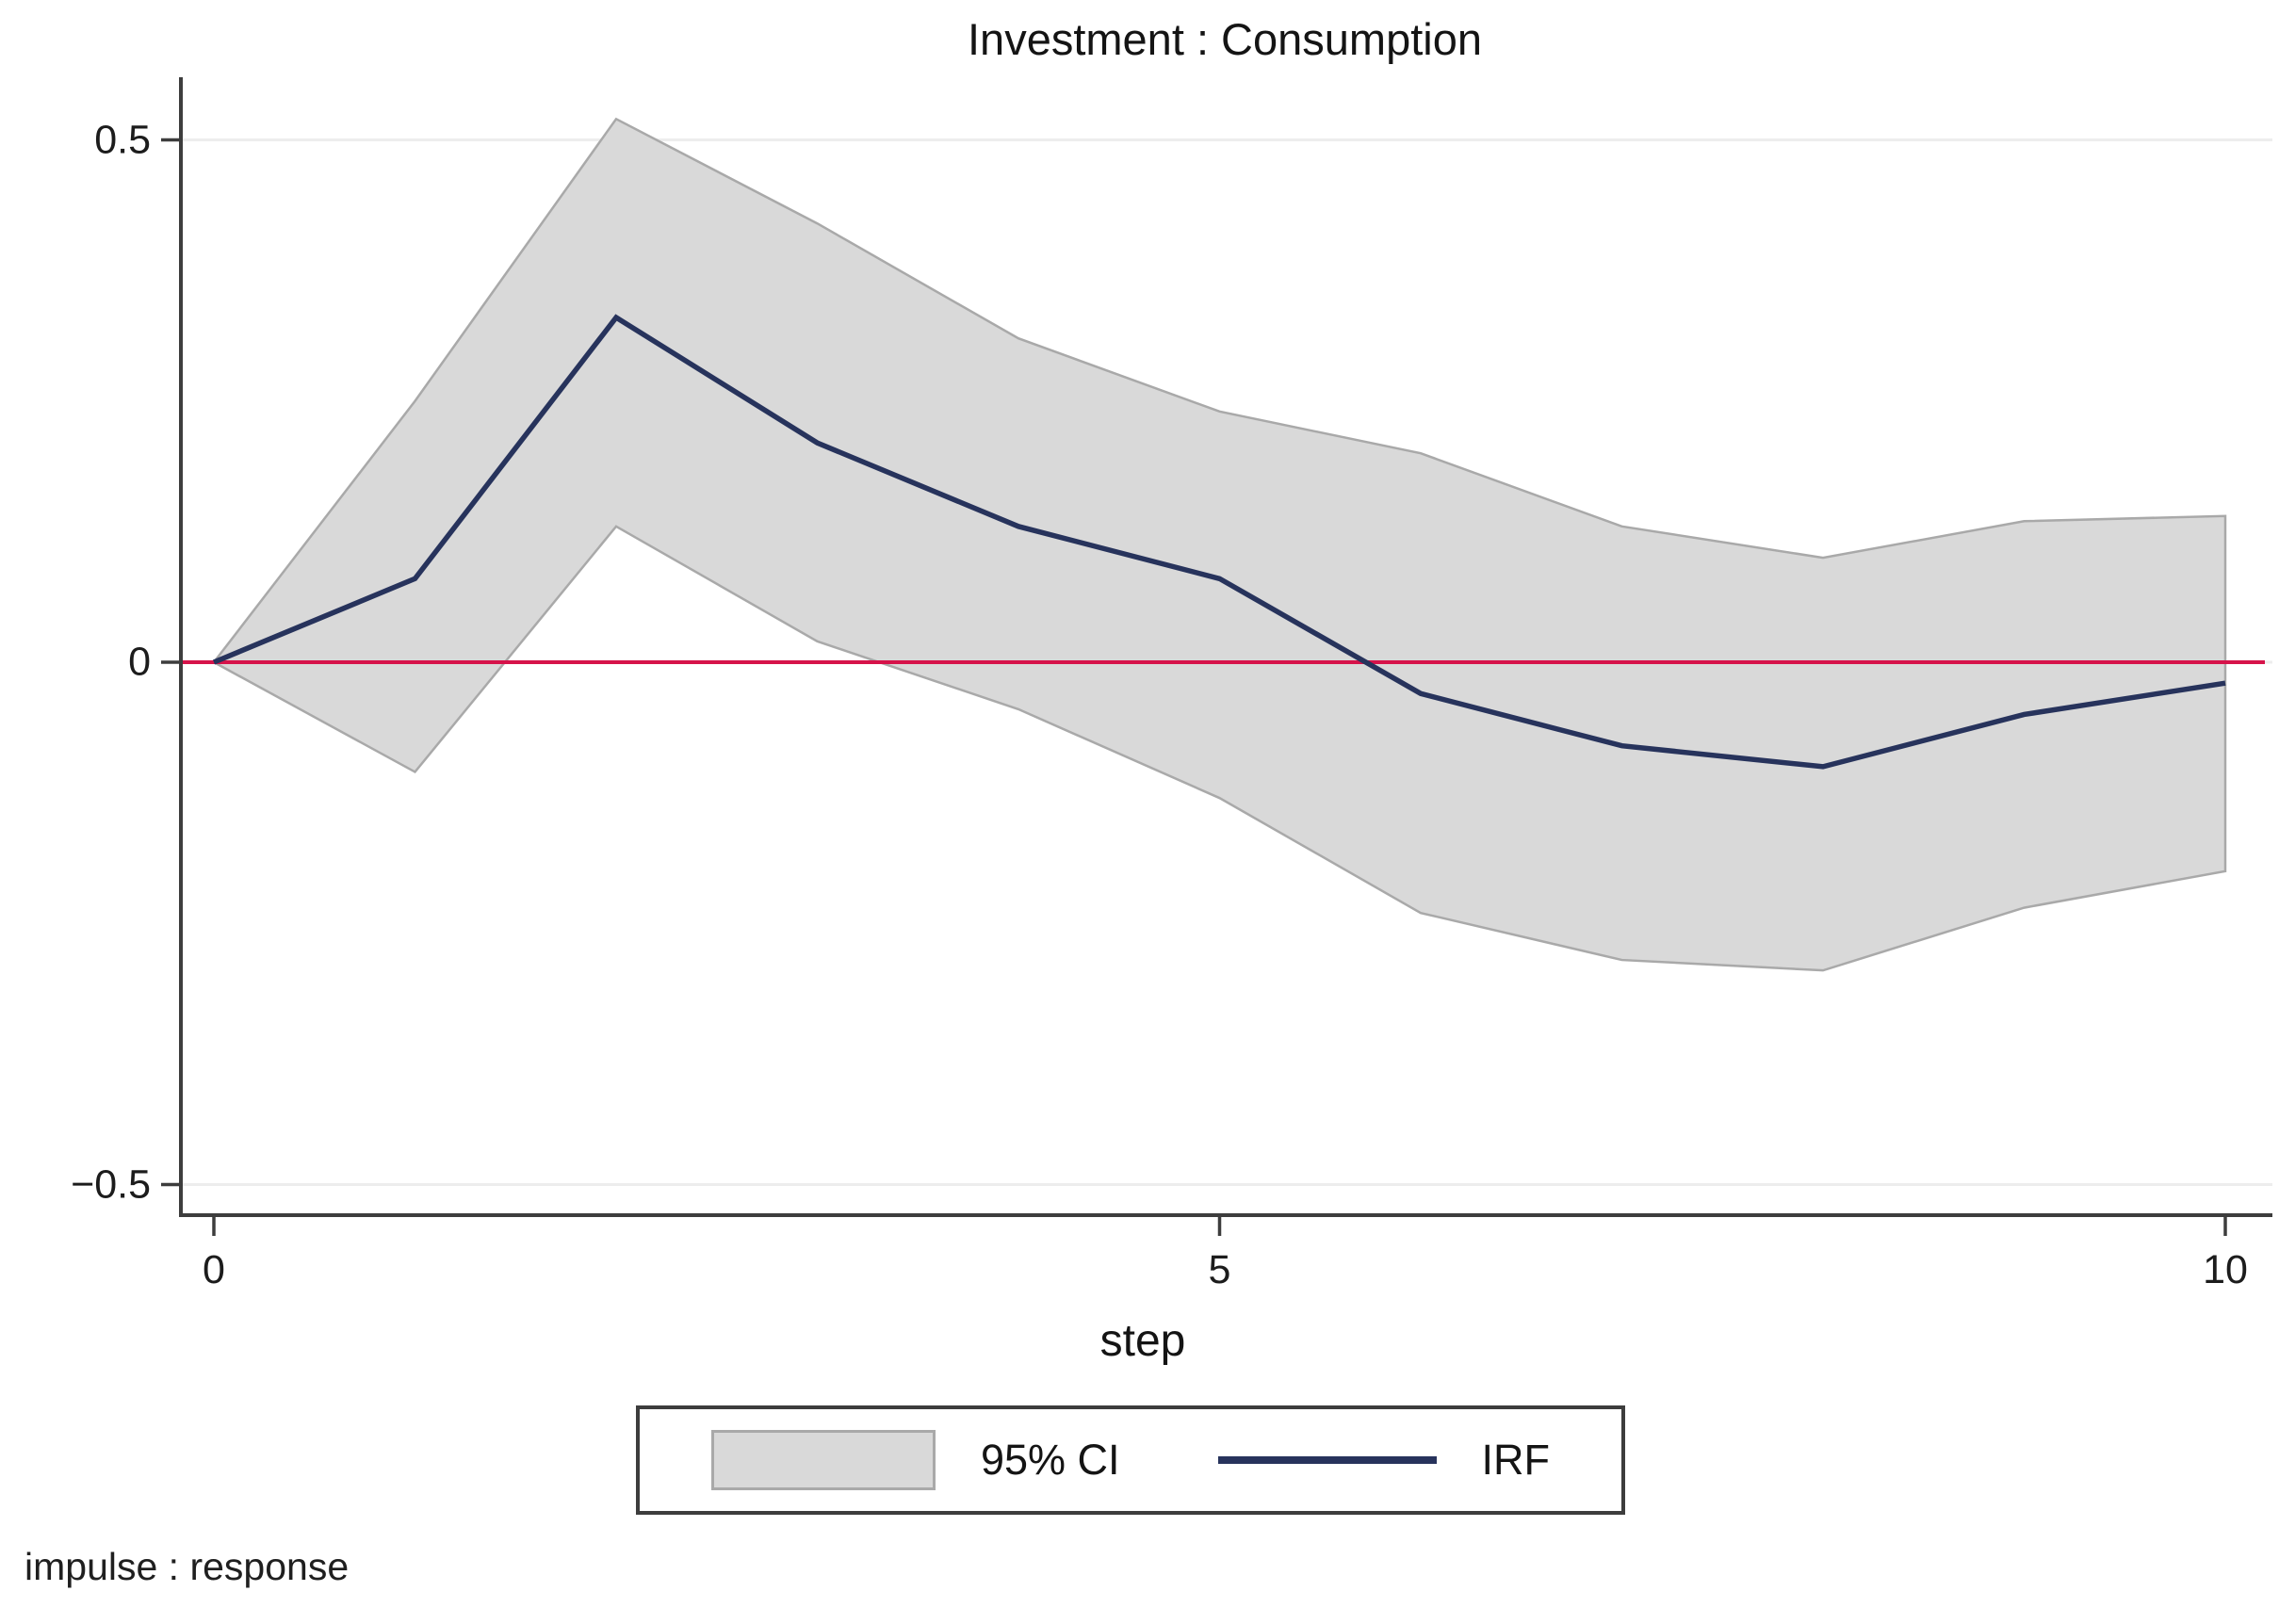 The image size is (2279, 1624). Describe the element at coordinates (1219, 1269) in the screenshot. I see `x-tick-label: 5` at that location.